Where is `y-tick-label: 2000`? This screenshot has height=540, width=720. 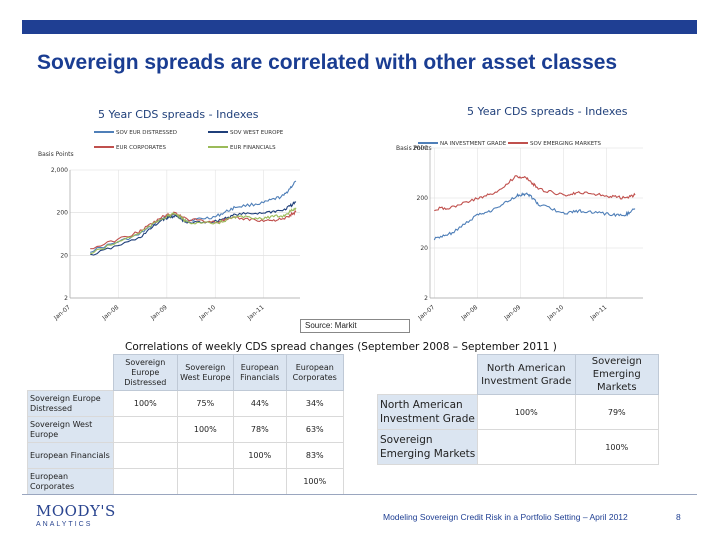
y-tick-label: 2000 is located at coordinates (420, 148).